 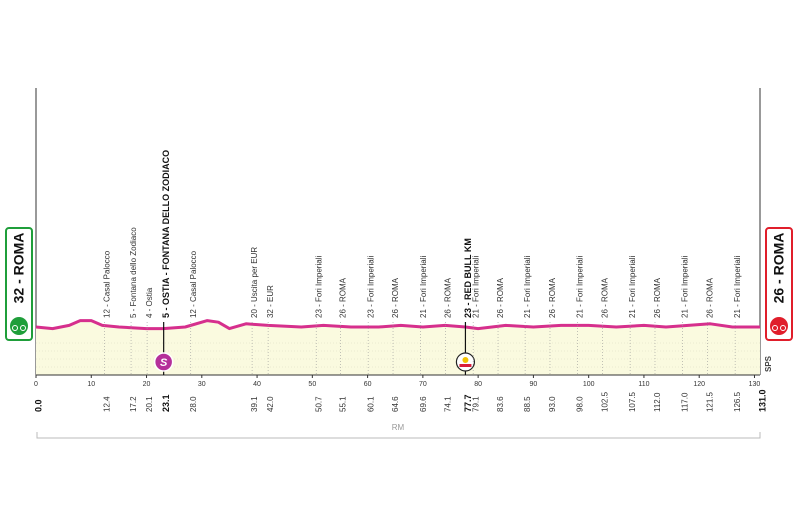 I want to click on sprint-icon, so click(x=163, y=362).